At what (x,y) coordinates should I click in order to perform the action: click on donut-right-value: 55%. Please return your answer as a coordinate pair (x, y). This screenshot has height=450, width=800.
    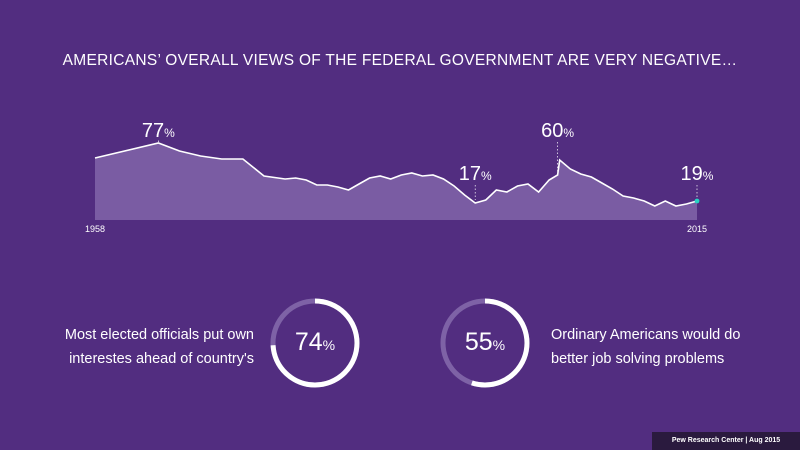
    Looking at the image, I should click on (485, 342).